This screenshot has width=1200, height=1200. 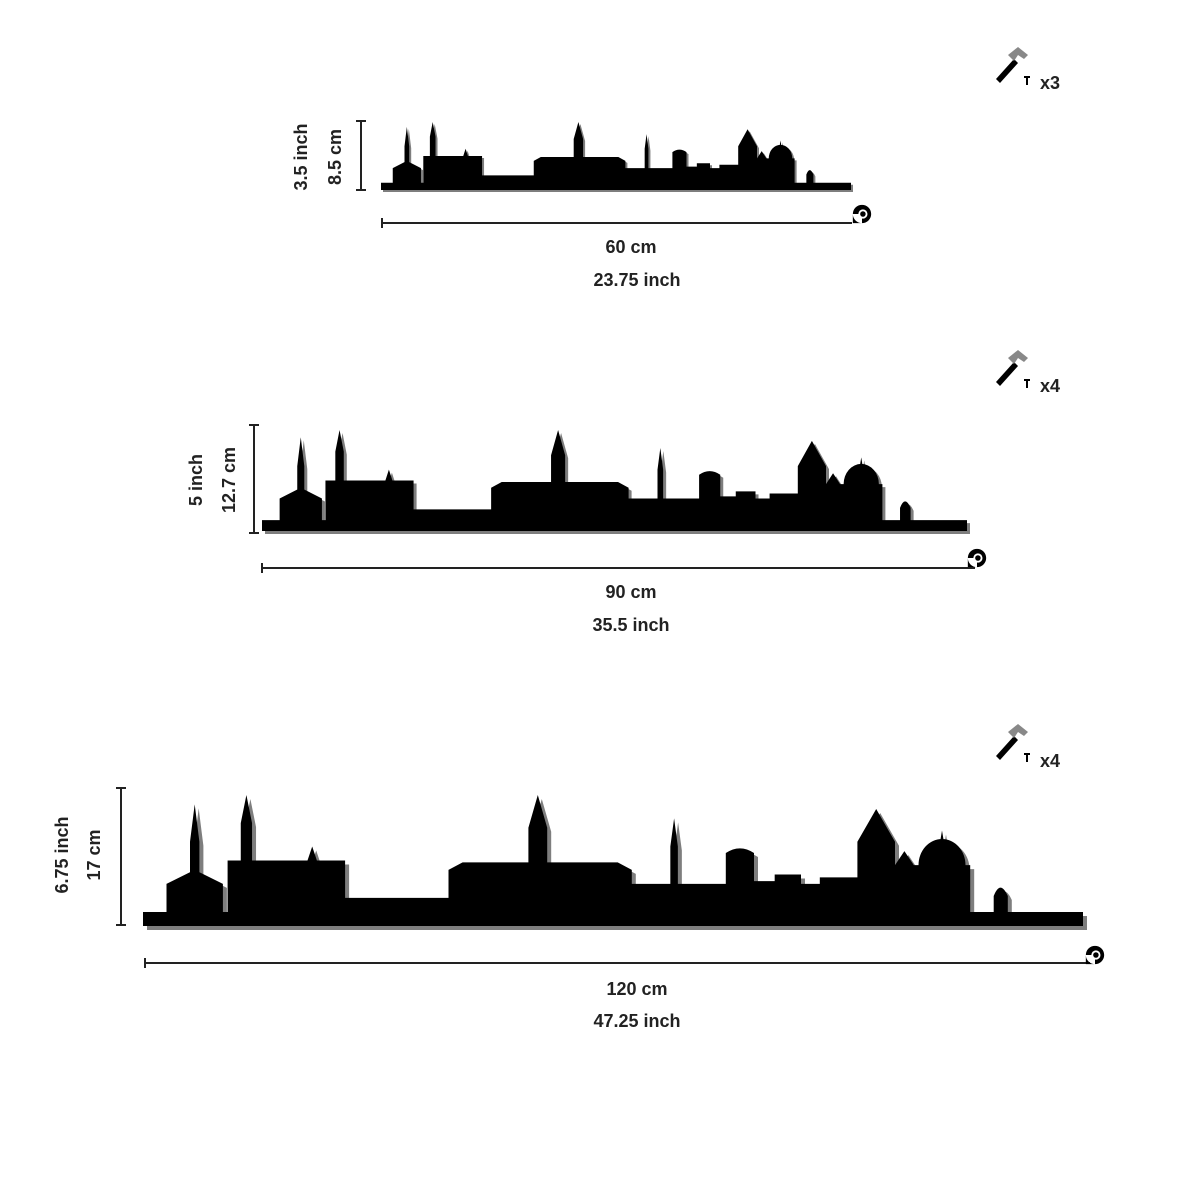 I want to click on width-inch: 35.5 inch, so click(x=630, y=625).